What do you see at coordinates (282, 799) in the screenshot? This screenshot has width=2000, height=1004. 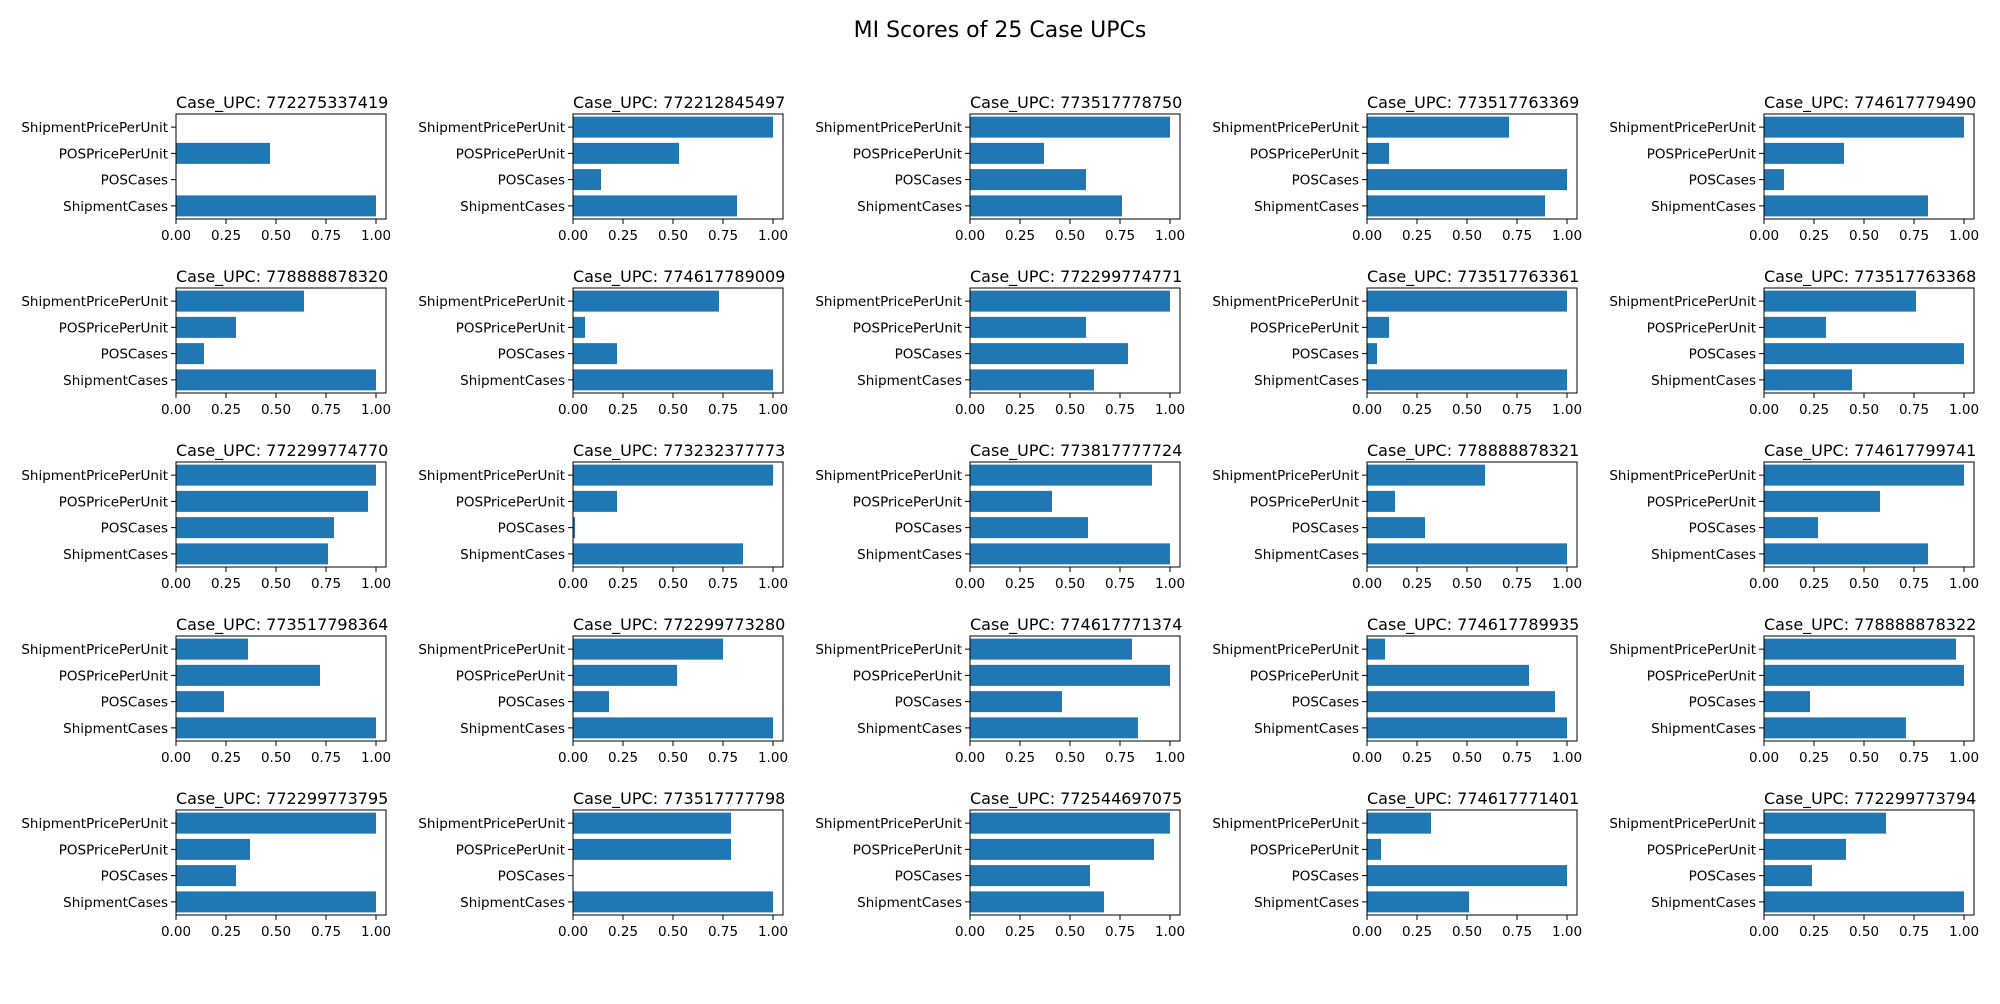 I see `subplot-title: Case_UPC: 772299773795` at bounding box center [282, 799].